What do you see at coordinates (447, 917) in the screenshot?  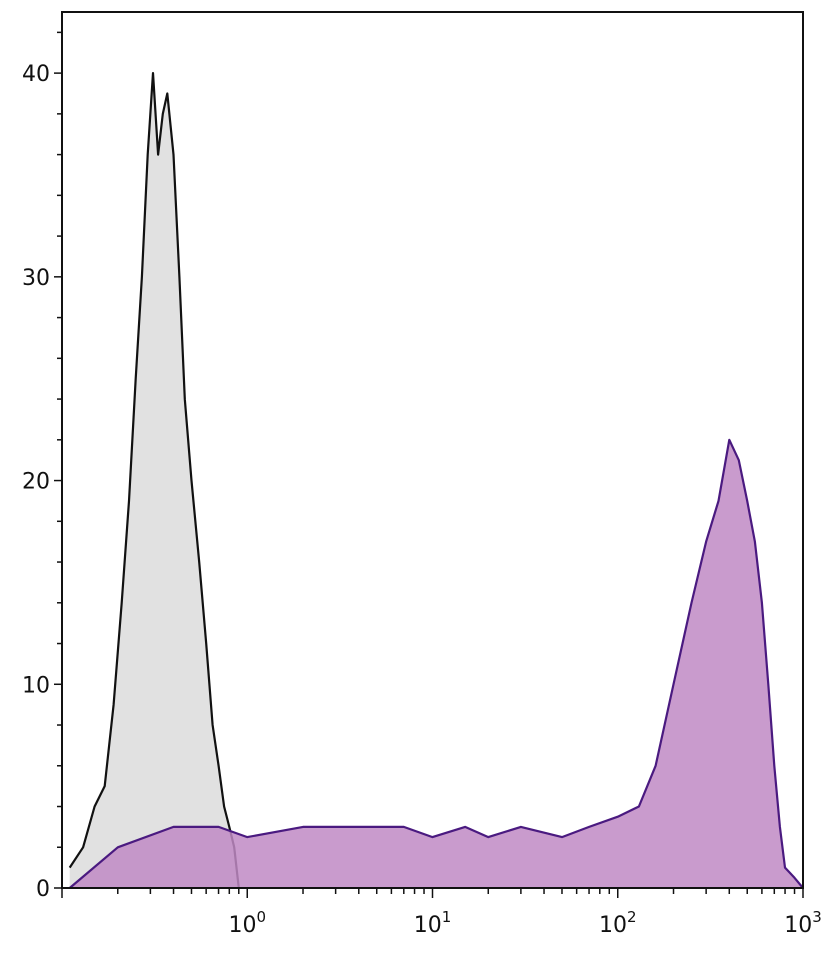 I see `x-tick-exponent: 1` at bounding box center [447, 917].